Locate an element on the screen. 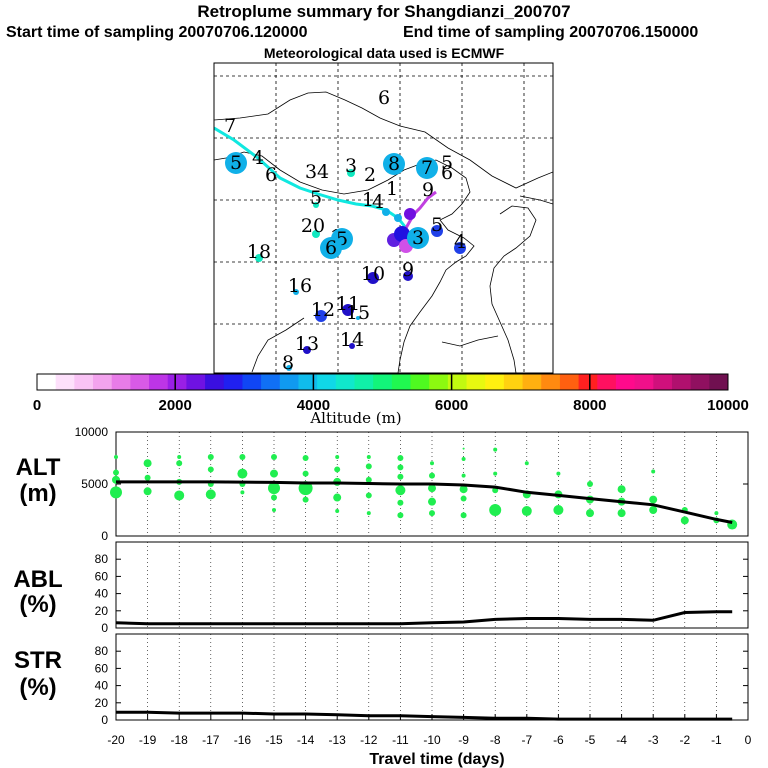  colorbar-tick-label: 4000 is located at coordinates (313, 405).